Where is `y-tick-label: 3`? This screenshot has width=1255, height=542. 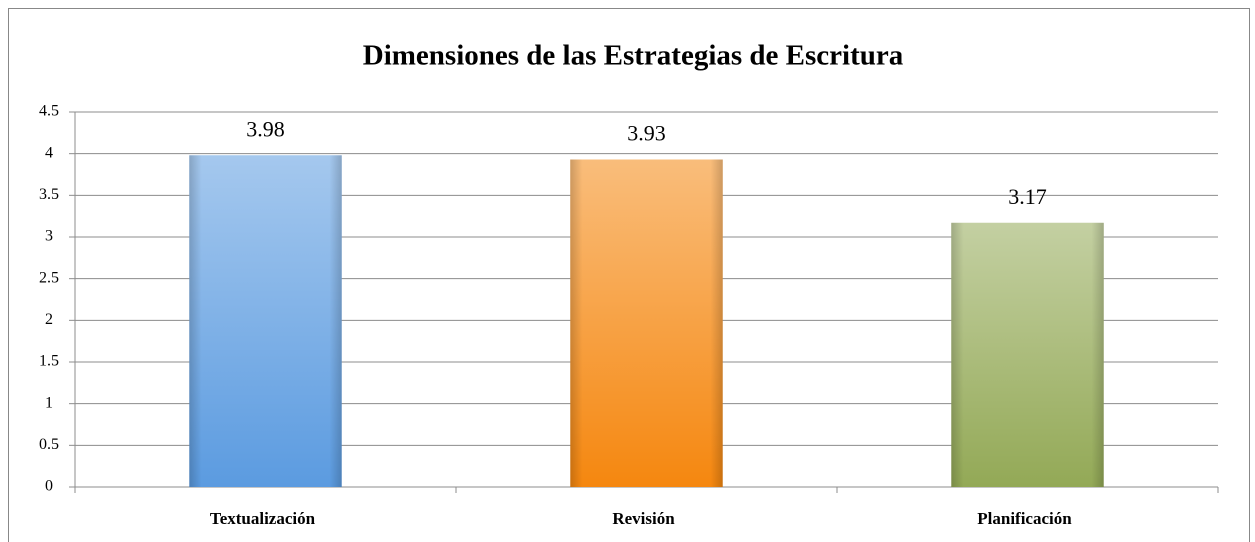
y-tick-label: 3 is located at coordinates (49, 236).